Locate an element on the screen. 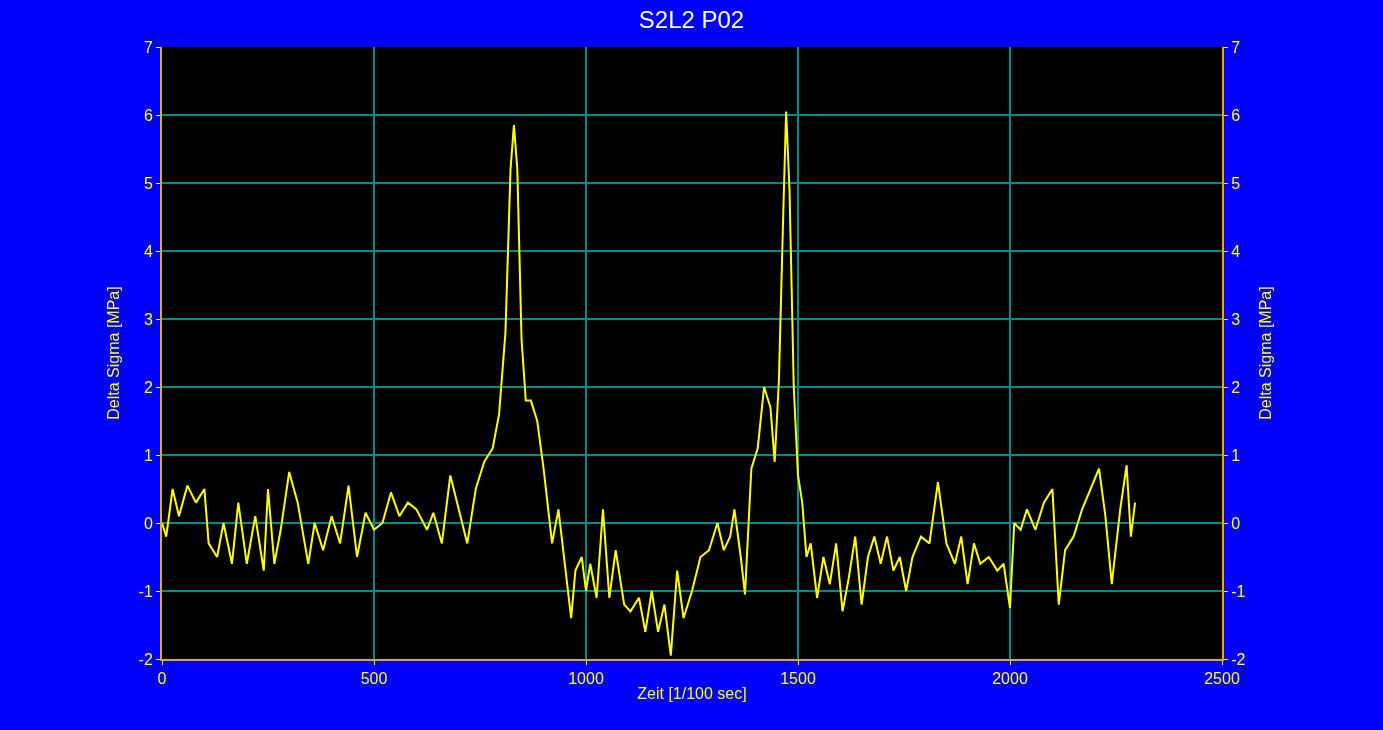  y-tick-label: 4 is located at coordinates (148, 251).